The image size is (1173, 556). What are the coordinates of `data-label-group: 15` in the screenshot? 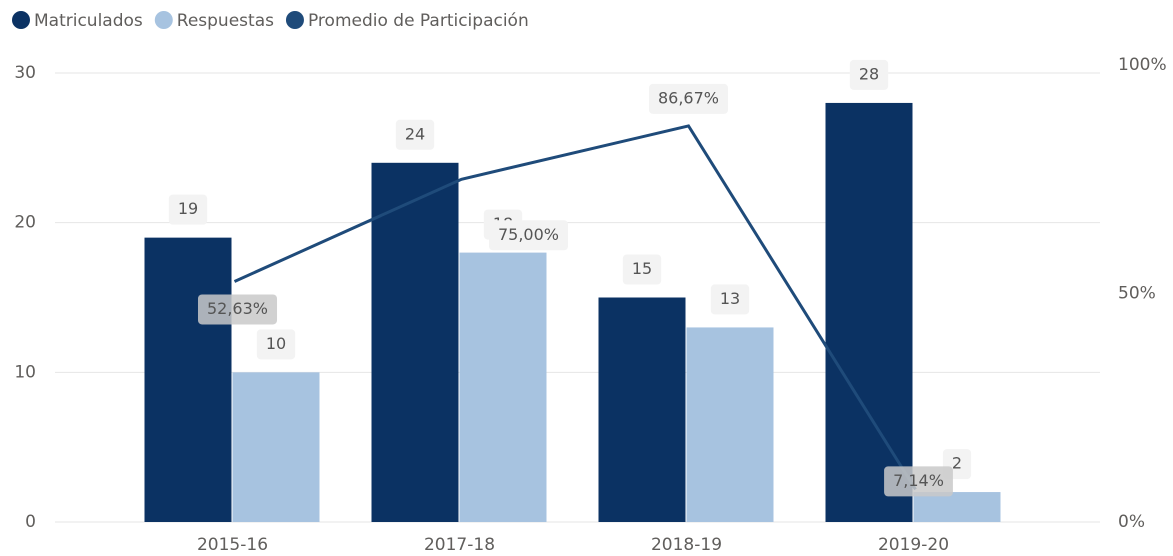 It's located at (642, 269).